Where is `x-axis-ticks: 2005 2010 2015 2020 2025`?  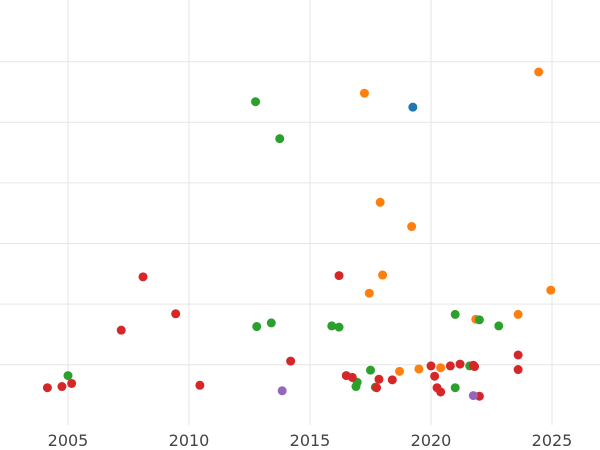 x-axis-ticks: 2005 2010 2015 2020 2025 is located at coordinates (310, 440).